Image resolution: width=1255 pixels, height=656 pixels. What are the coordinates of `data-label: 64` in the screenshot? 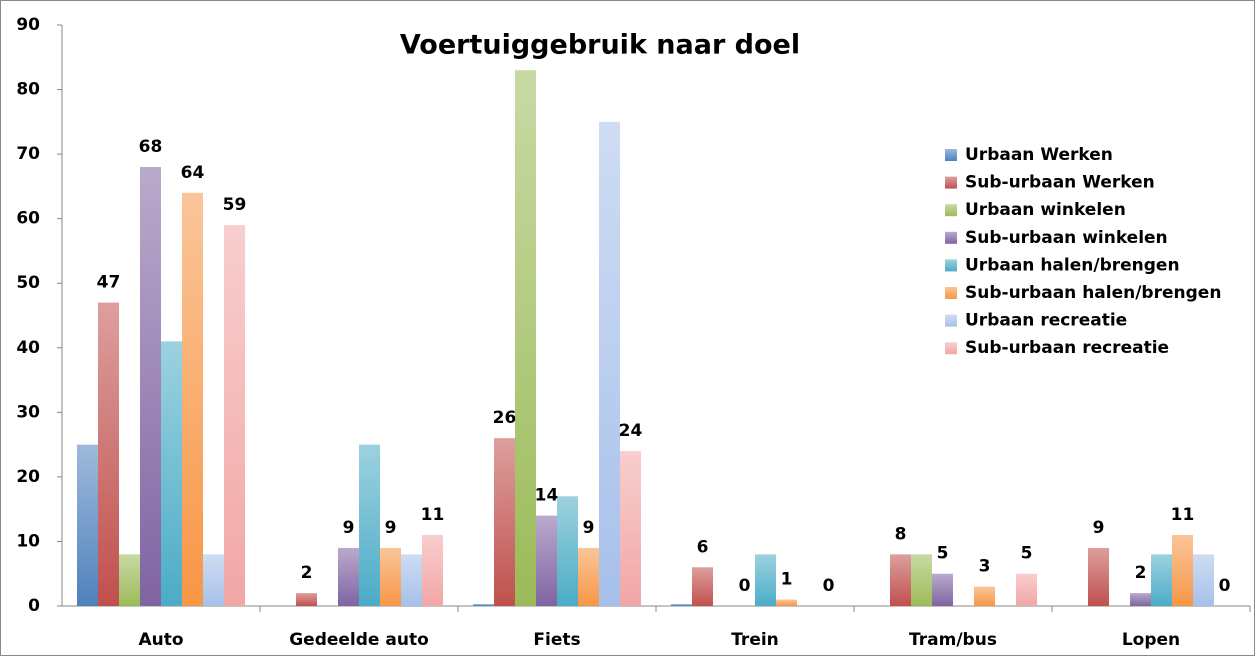 It's located at (193, 173).